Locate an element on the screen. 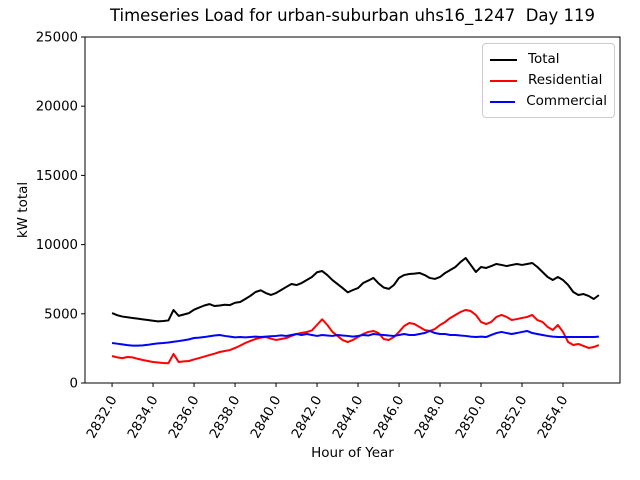 This screenshot has height=480, width=640. x-tick-label: 2852.0 is located at coordinates (512, 418).